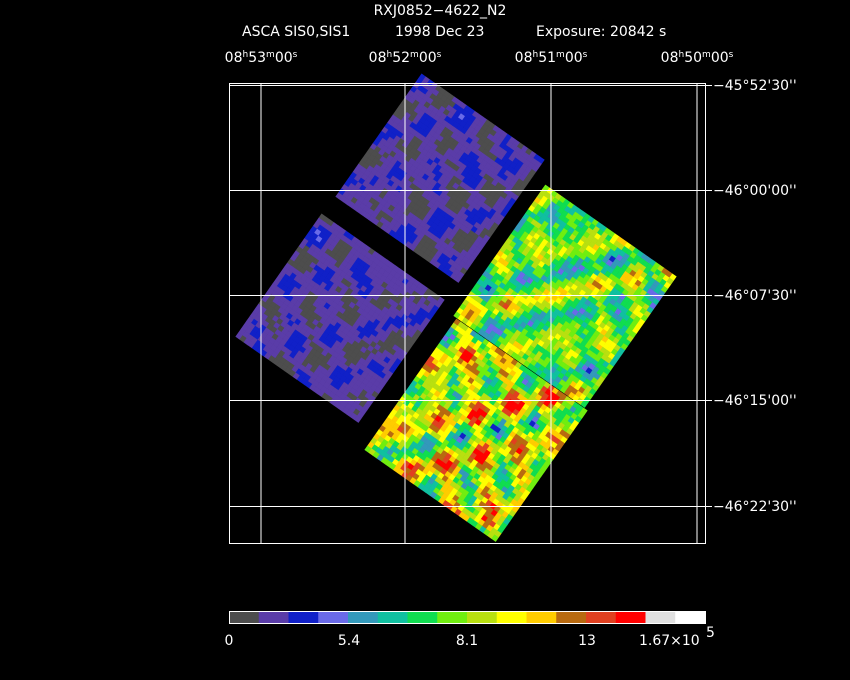  Describe the element at coordinates (440, 11) in the screenshot. I see `title: RXJ0852−4622_N2` at that location.